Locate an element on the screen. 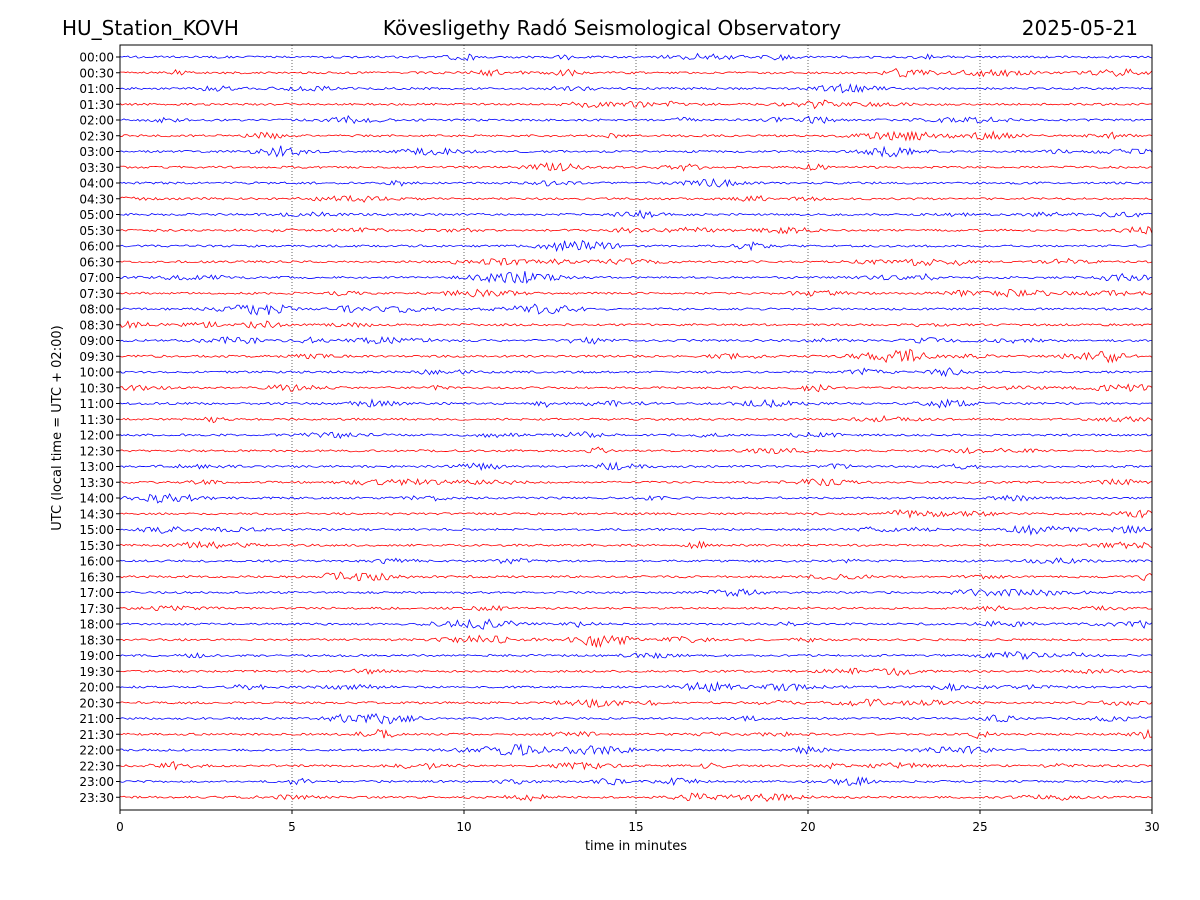  trace-2000 is located at coordinates (636, 687).